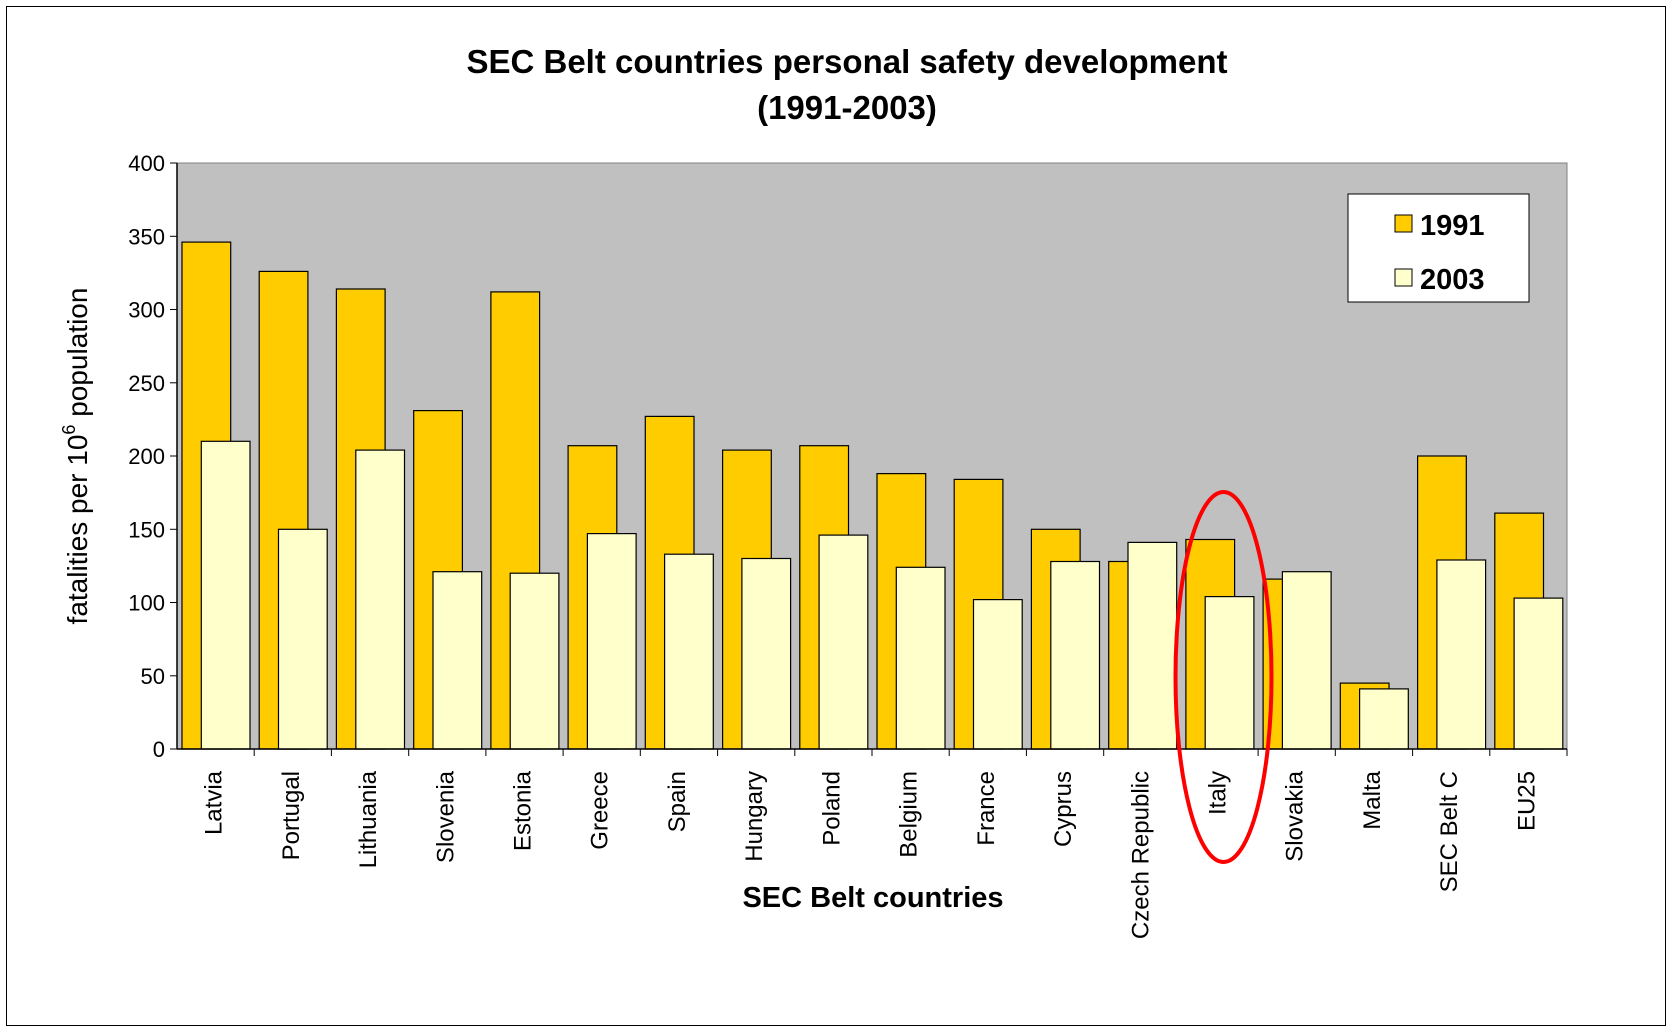 This screenshot has height=1032, width=1672. I want to click on bar-2003-czech-republic, so click(1152, 645).